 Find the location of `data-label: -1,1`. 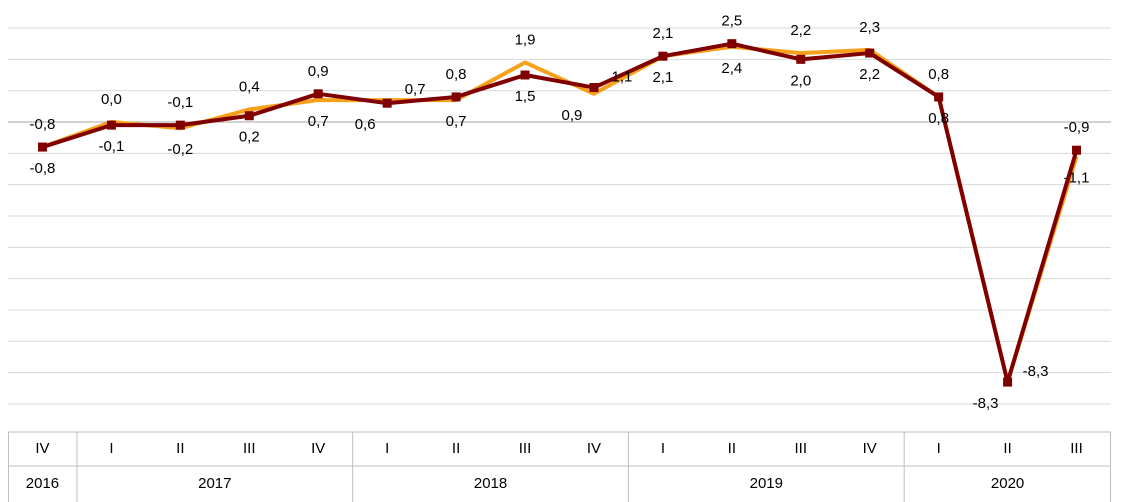

data-label: -1,1 is located at coordinates (1077, 177).